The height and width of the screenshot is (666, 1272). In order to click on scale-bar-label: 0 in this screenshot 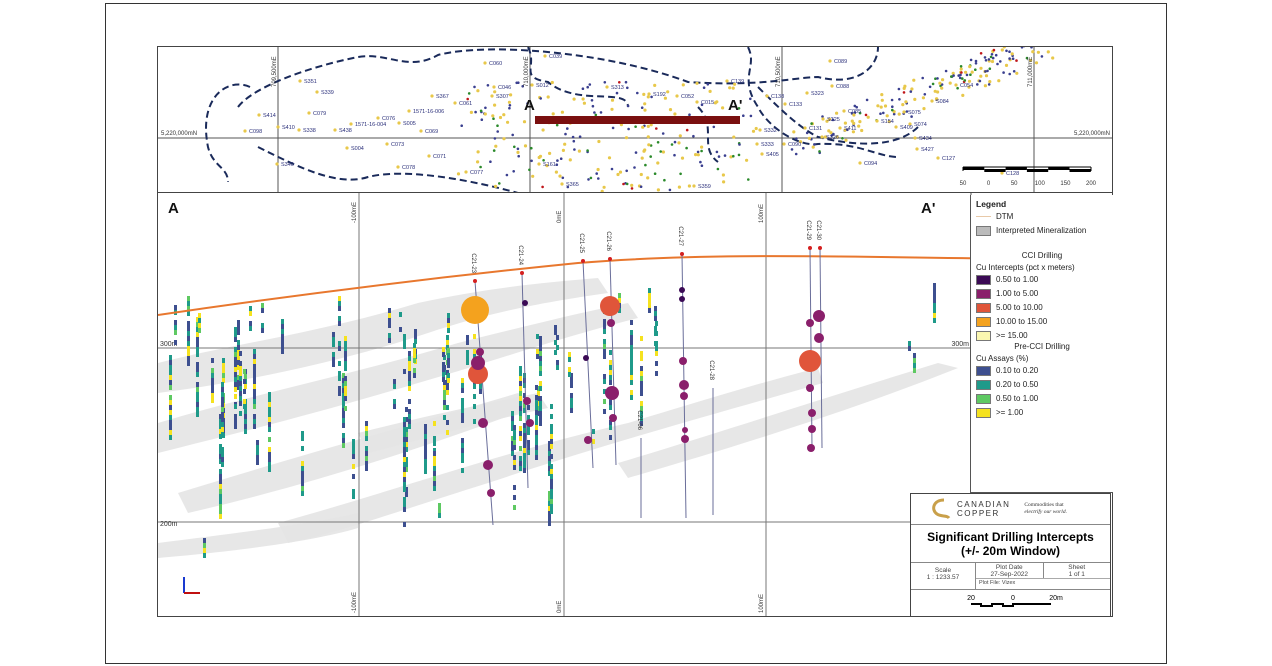, I will do `click(1013, 598)`.